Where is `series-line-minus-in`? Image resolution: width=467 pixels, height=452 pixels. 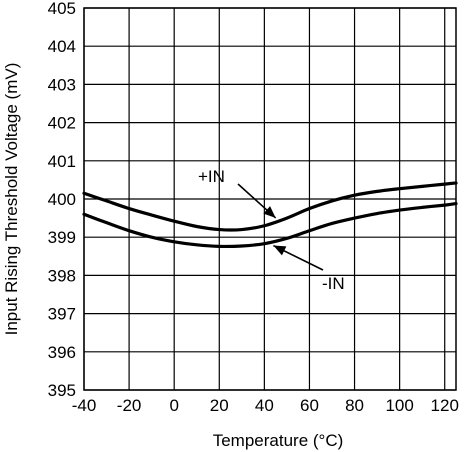 series-line-minus-in is located at coordinates (270, 225).